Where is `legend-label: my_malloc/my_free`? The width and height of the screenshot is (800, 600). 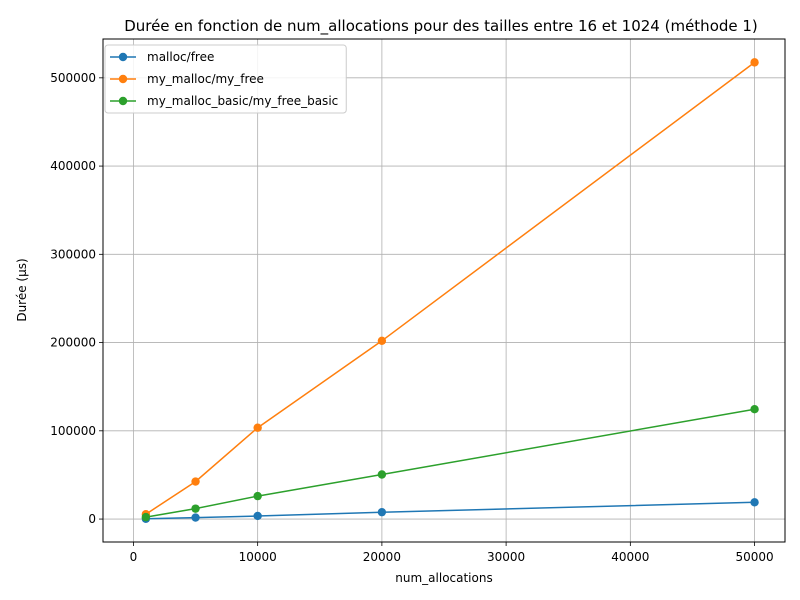 legend-label: my_malloc/my_free is located at coordinates (205, 79).